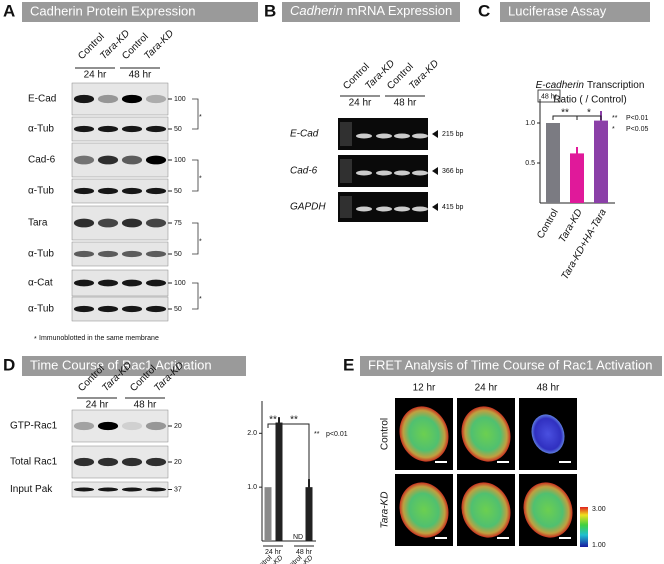 This screenshot has width=664, height=564. I want to click on colorbar-label: 1.00, so click(599, 545).